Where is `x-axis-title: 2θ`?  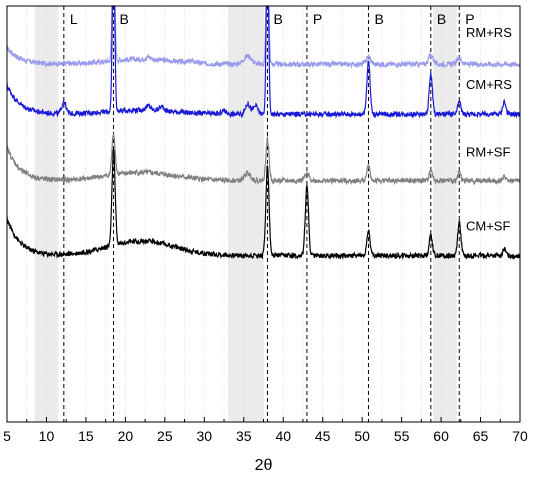
x-axis-title: 2θ is located at coordinates (264, 465).